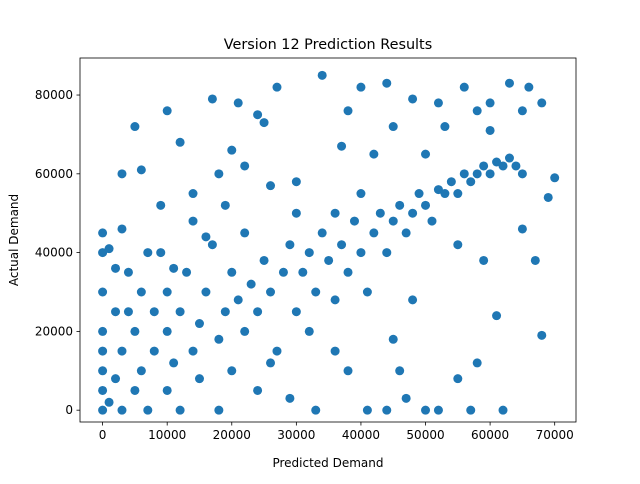 This screenshot has width=640, height=484. What do you see at coordinates (425, 435) in the screenshot?
I see `x-tick-label: 50000` at bounding box center [425, 435].